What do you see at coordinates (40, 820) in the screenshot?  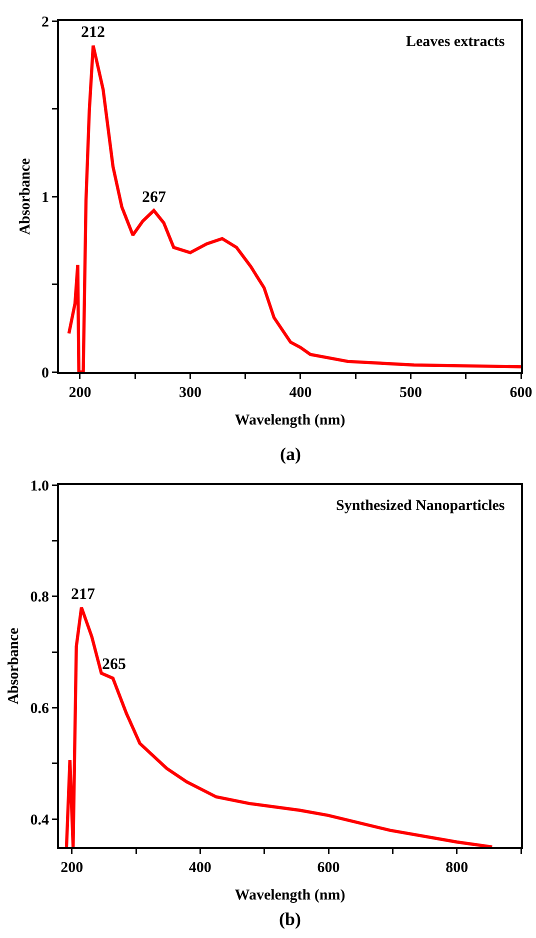 I see `y-tick-label: 0.4` at bounding box center [40, 820].